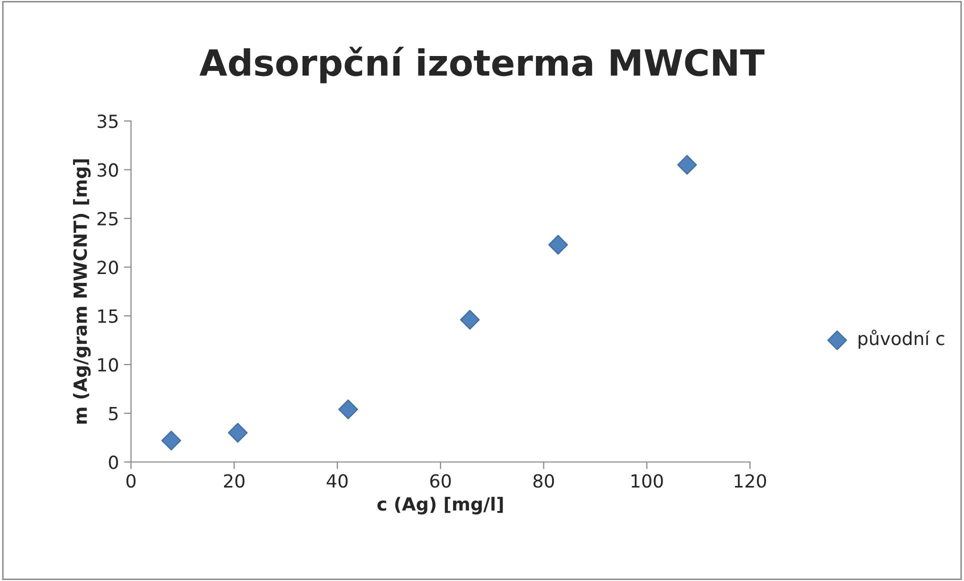 This screenshot has height=581, width=964. Describe the element at coordinates (543, 481) in the screenshot. I see `x-tick-label: 80` at that location.